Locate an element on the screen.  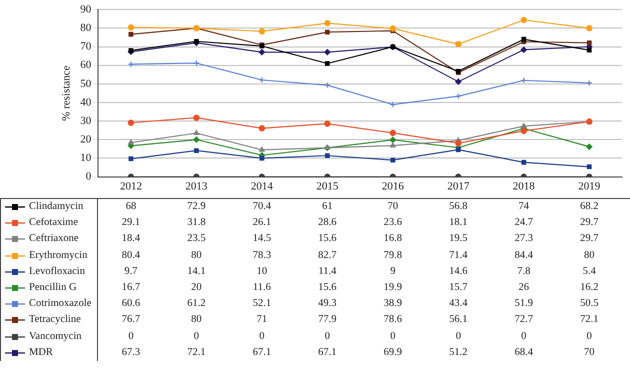
data-label: 71 is located at coordinates (262, 320).